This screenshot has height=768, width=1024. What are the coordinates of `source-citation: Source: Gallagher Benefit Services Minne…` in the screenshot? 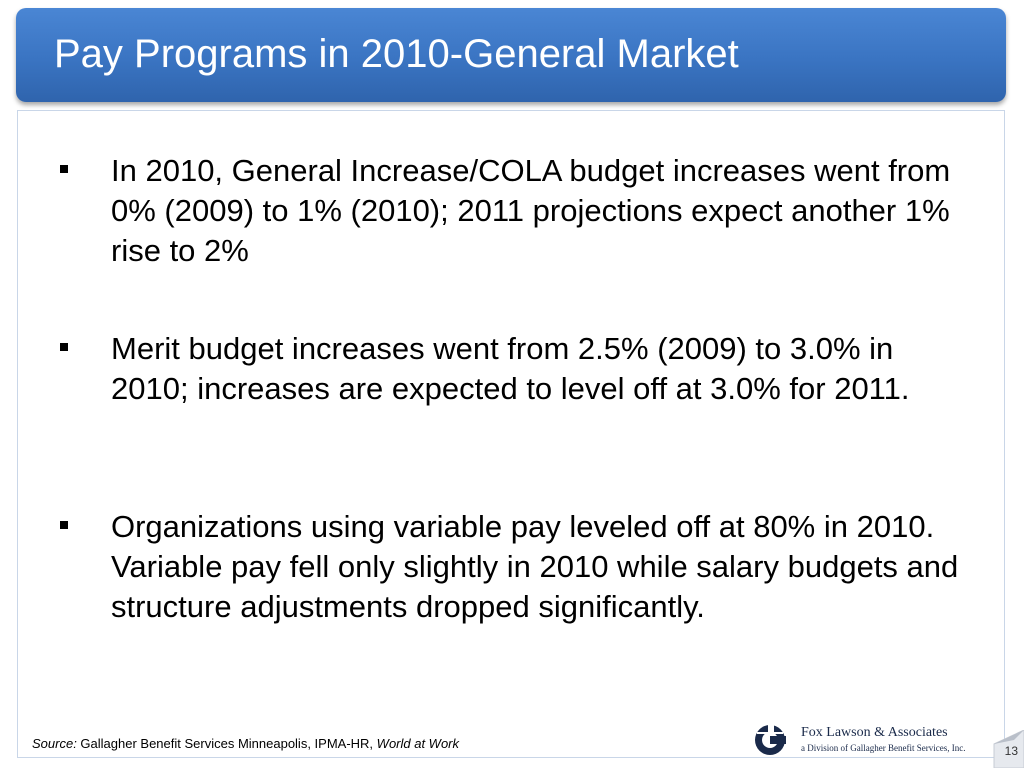 It's located at (245, 743).